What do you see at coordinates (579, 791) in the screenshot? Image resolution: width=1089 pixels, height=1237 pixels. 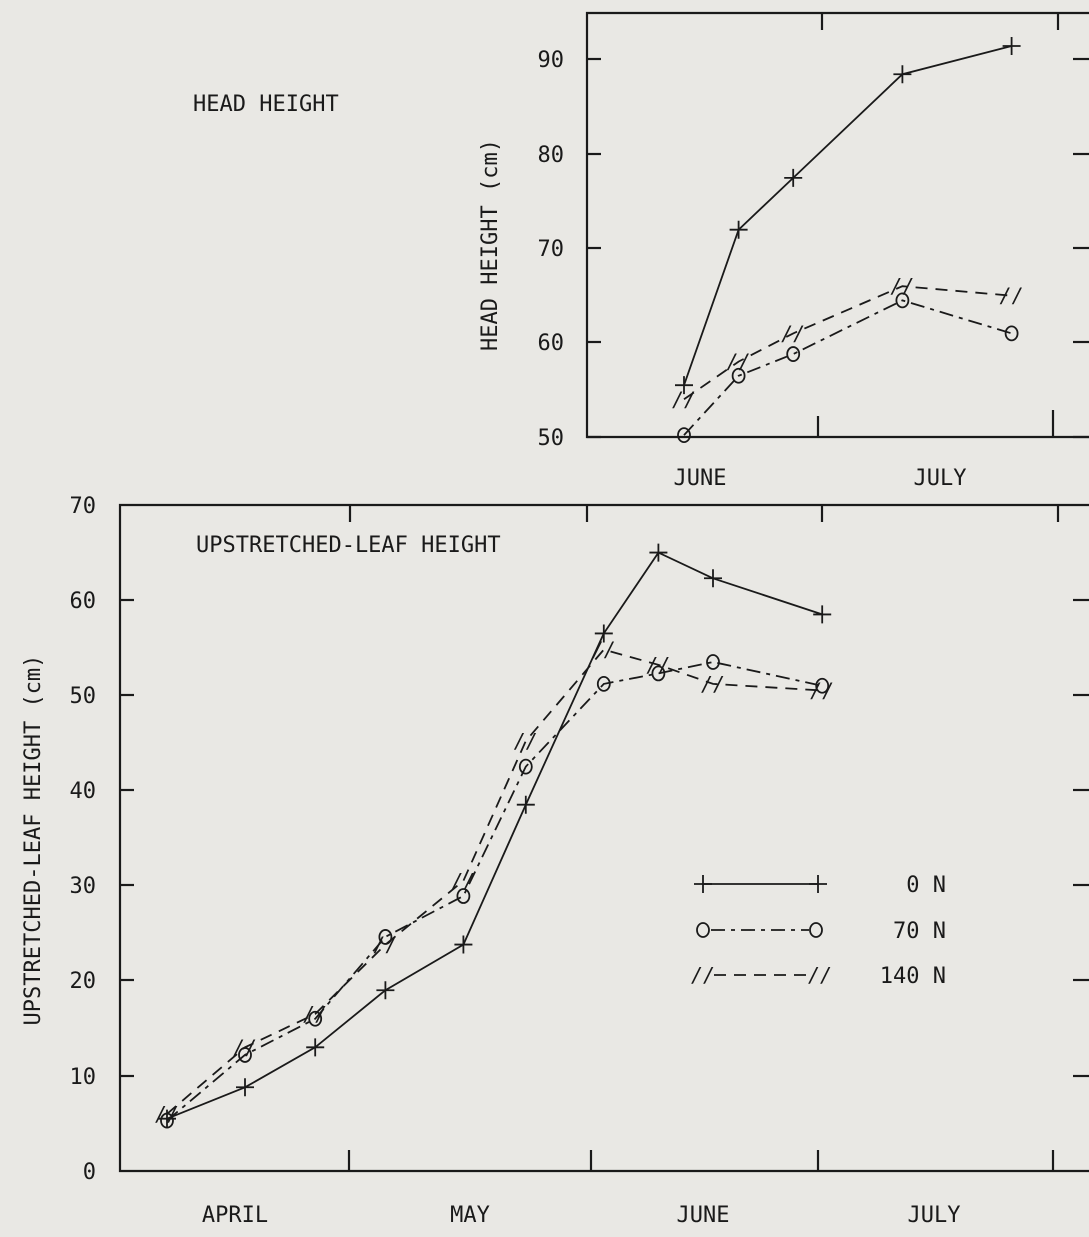 I see `y-tick: 40` at bounding box center [579, 791].